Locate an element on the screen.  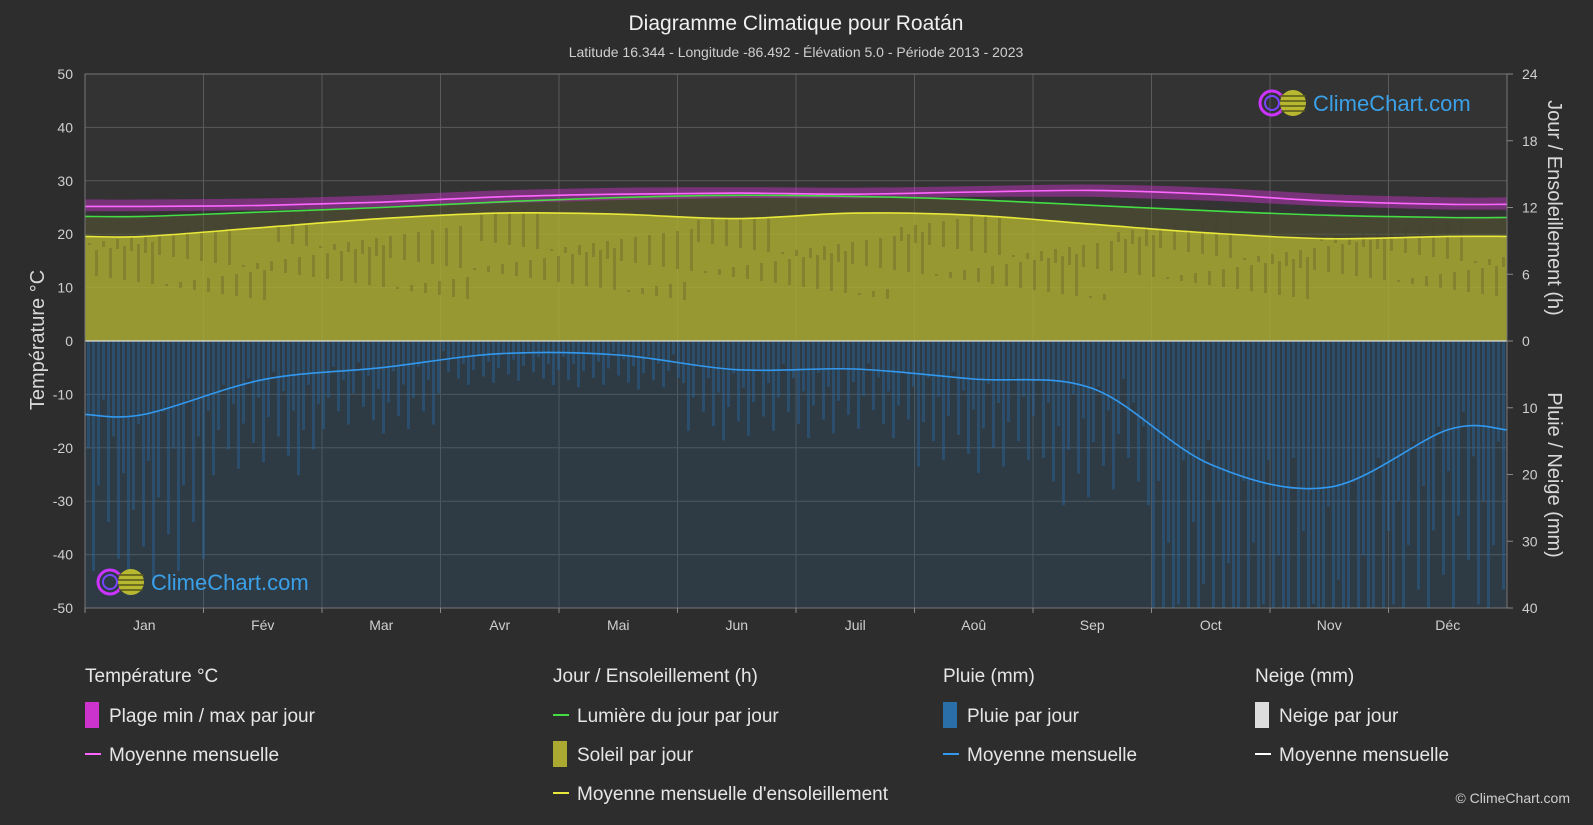
sunshine-area is located at coordinates (796, 276).